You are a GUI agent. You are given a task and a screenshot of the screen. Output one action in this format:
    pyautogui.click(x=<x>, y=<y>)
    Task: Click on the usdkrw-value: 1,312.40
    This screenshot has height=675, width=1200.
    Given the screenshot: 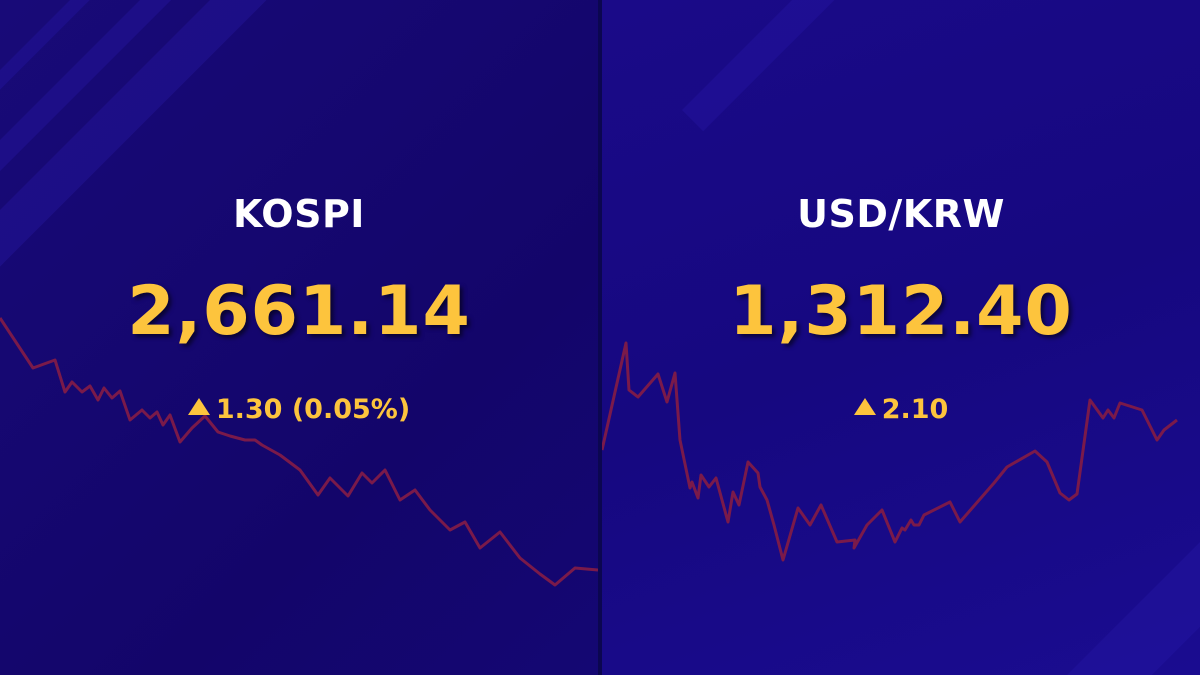 What is the action you would take?
    pyautogui.click(x=901, y=311)
    